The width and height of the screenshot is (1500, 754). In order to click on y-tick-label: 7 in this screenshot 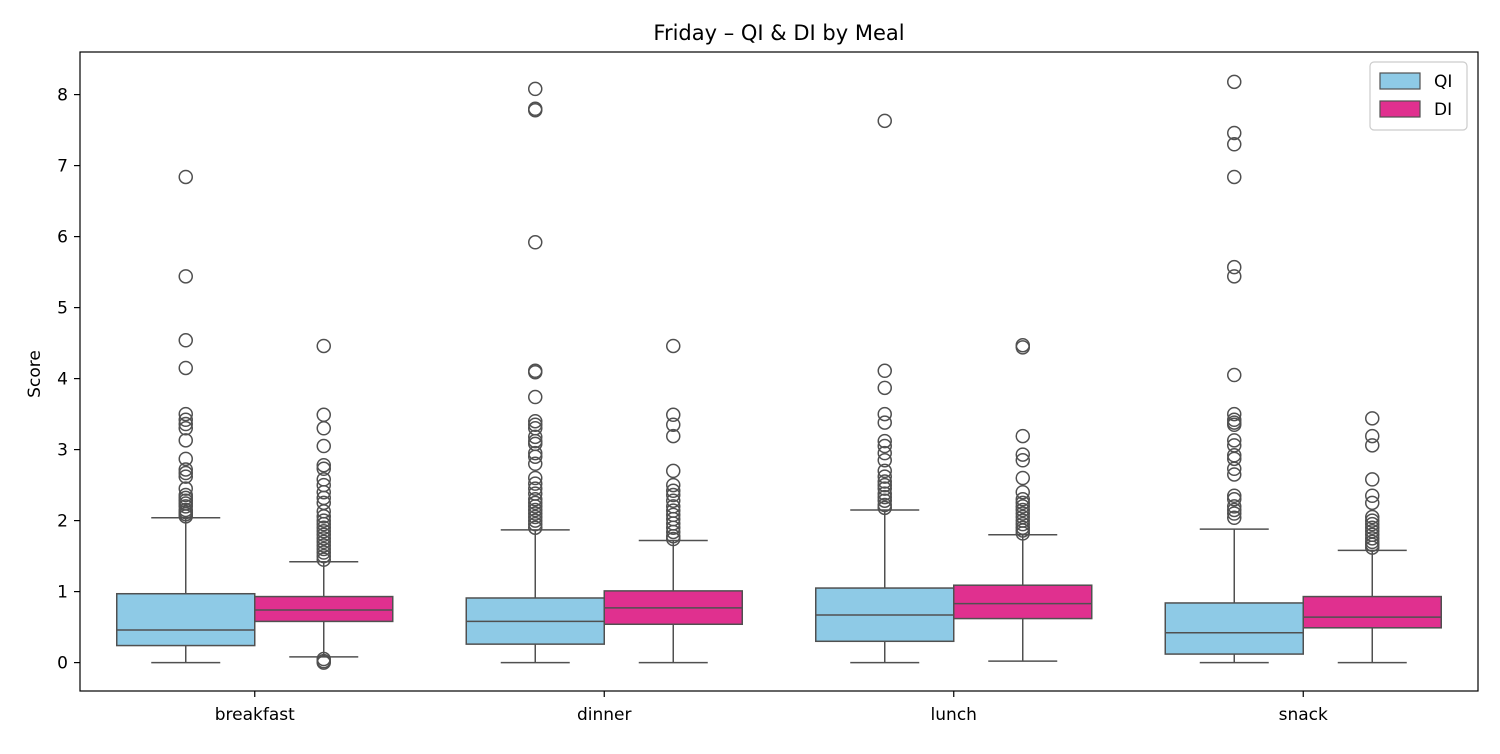, I will do `click(62, 167)`.